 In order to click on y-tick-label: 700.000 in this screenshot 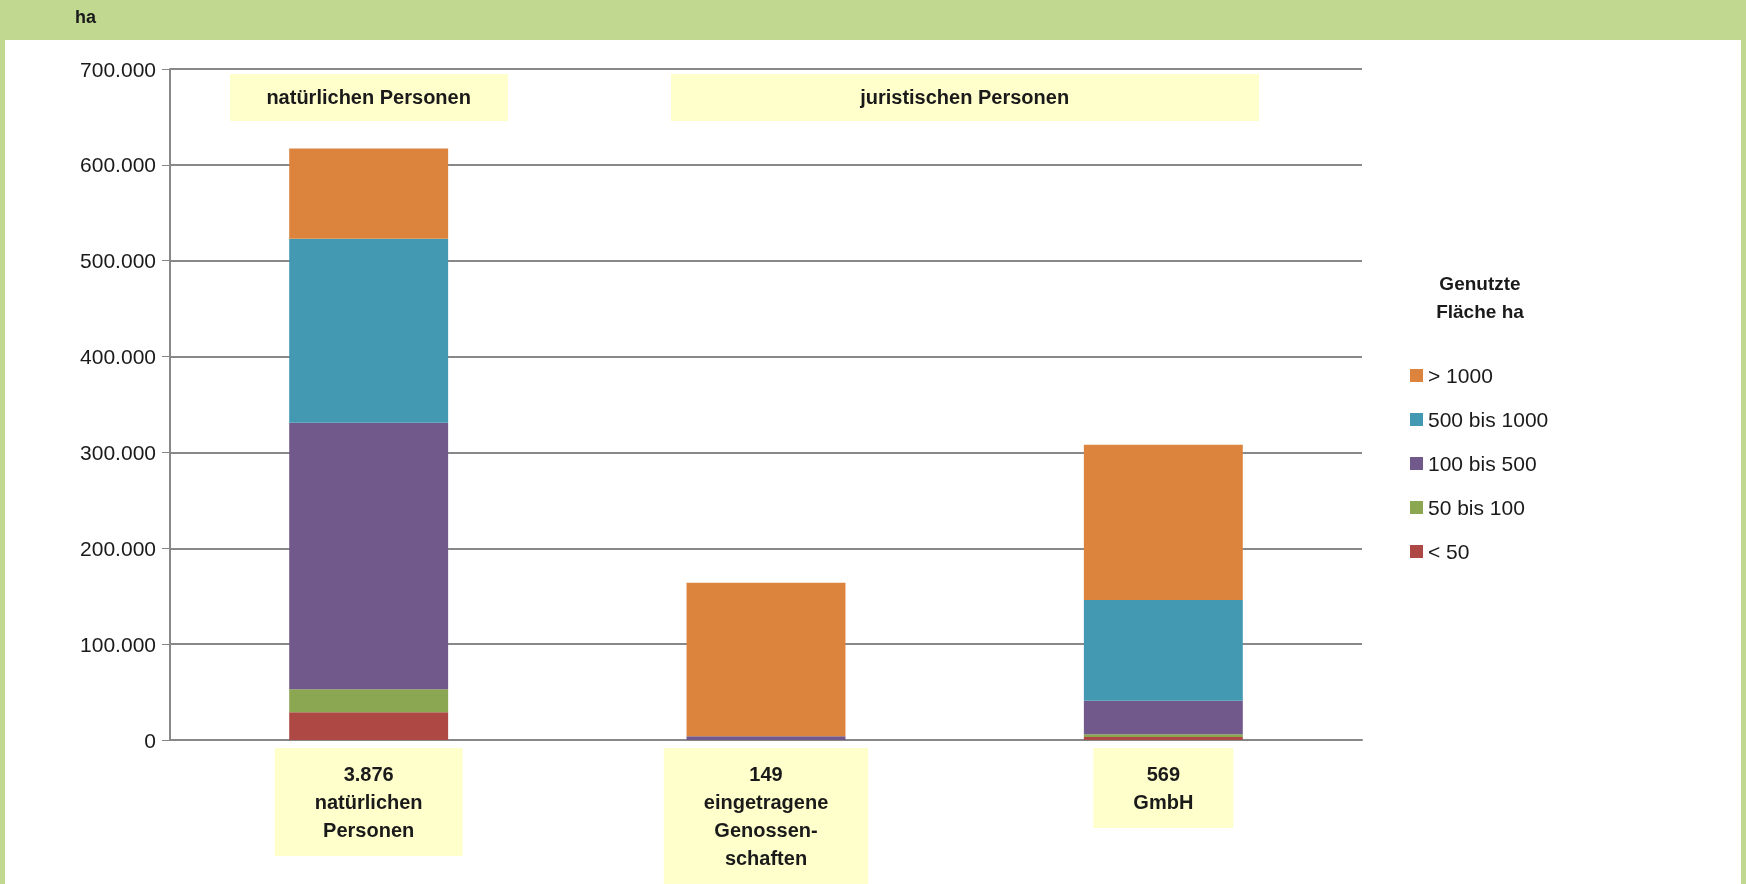, I will do `click(118, 69)`.